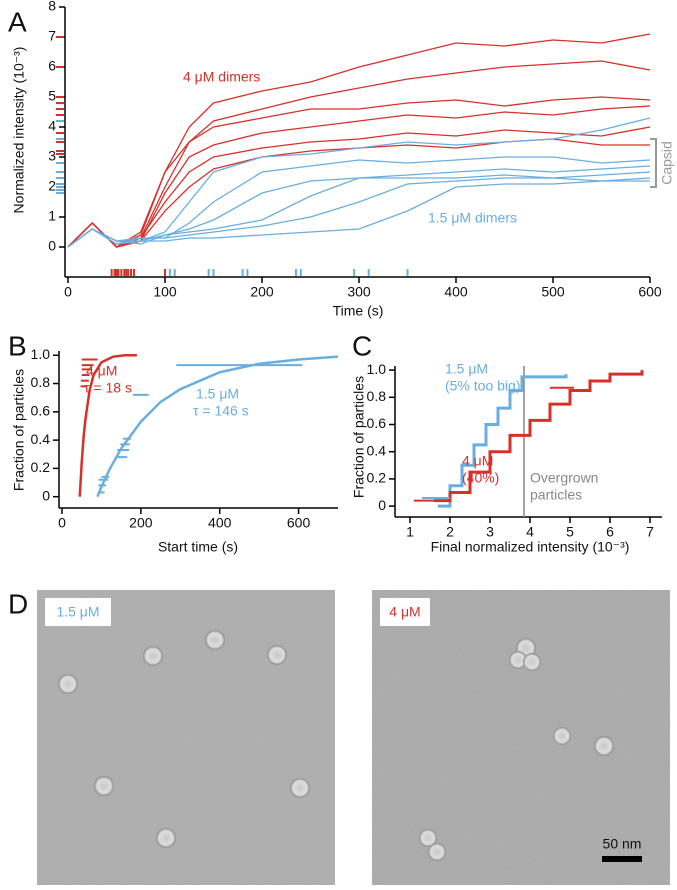  What do you see at coordinates (650, 532) in the screenshot?
I see `x-tick-label: 7` at bounding box center [650, 532].